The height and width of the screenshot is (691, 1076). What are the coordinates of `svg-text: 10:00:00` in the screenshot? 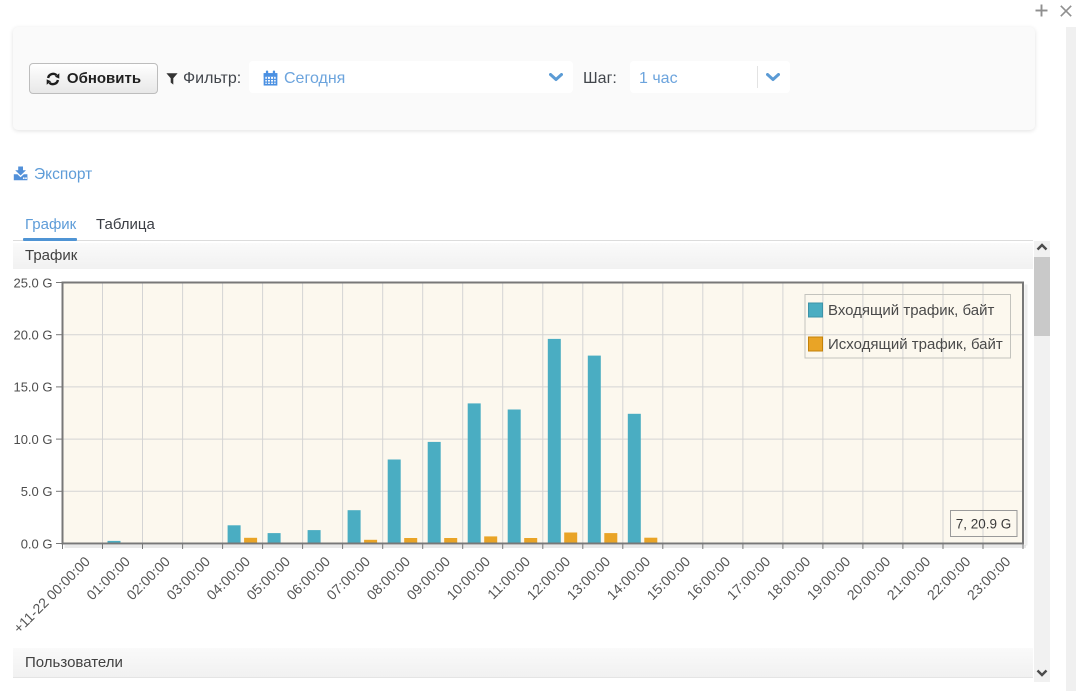 It's located at (468, 578).